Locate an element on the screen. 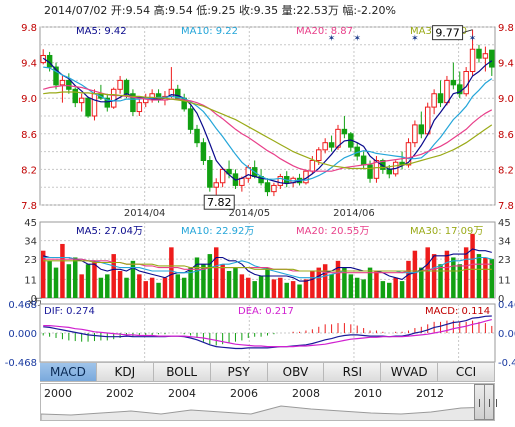  navigator-price-line is located at coordinates (267, 412).